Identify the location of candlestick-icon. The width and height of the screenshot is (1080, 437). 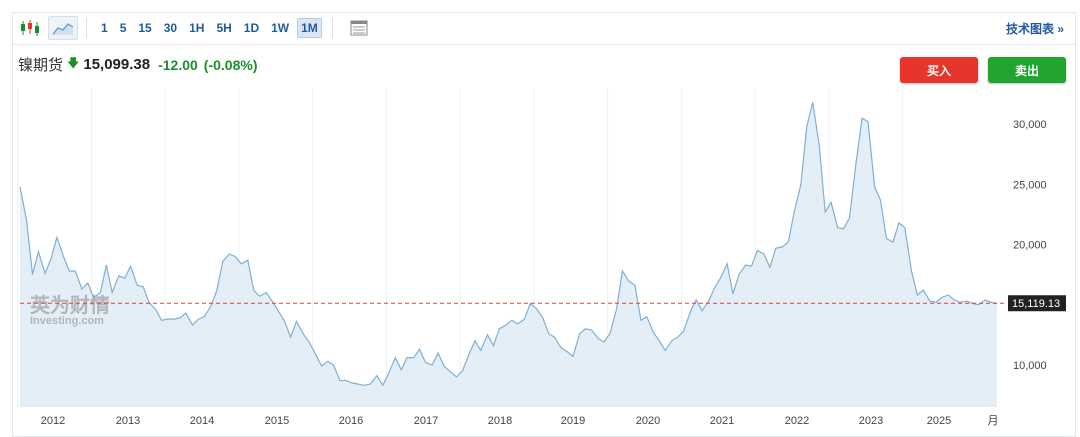
(30, 28).